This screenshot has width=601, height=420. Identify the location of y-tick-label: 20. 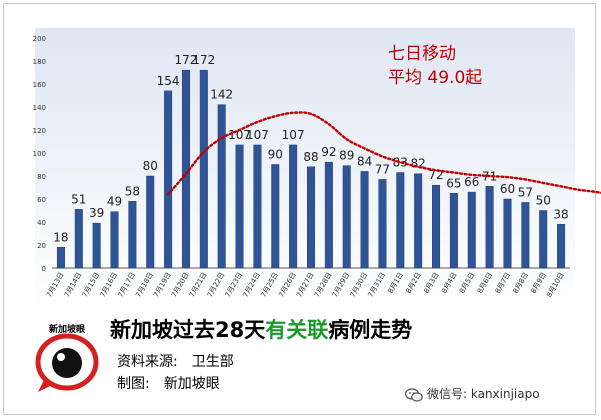
(41, 246).